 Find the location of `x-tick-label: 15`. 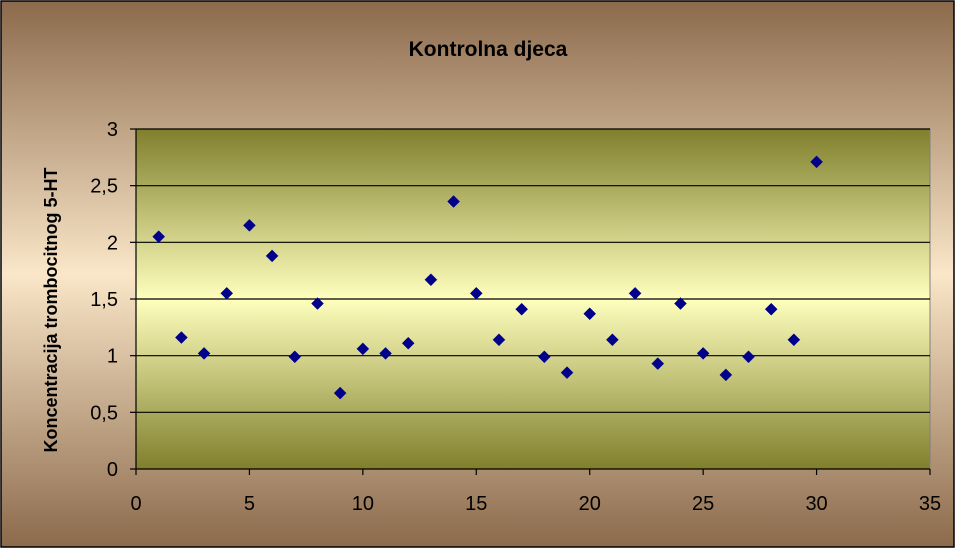

x-tick-label: 15 is located at coordinates (476, 504).